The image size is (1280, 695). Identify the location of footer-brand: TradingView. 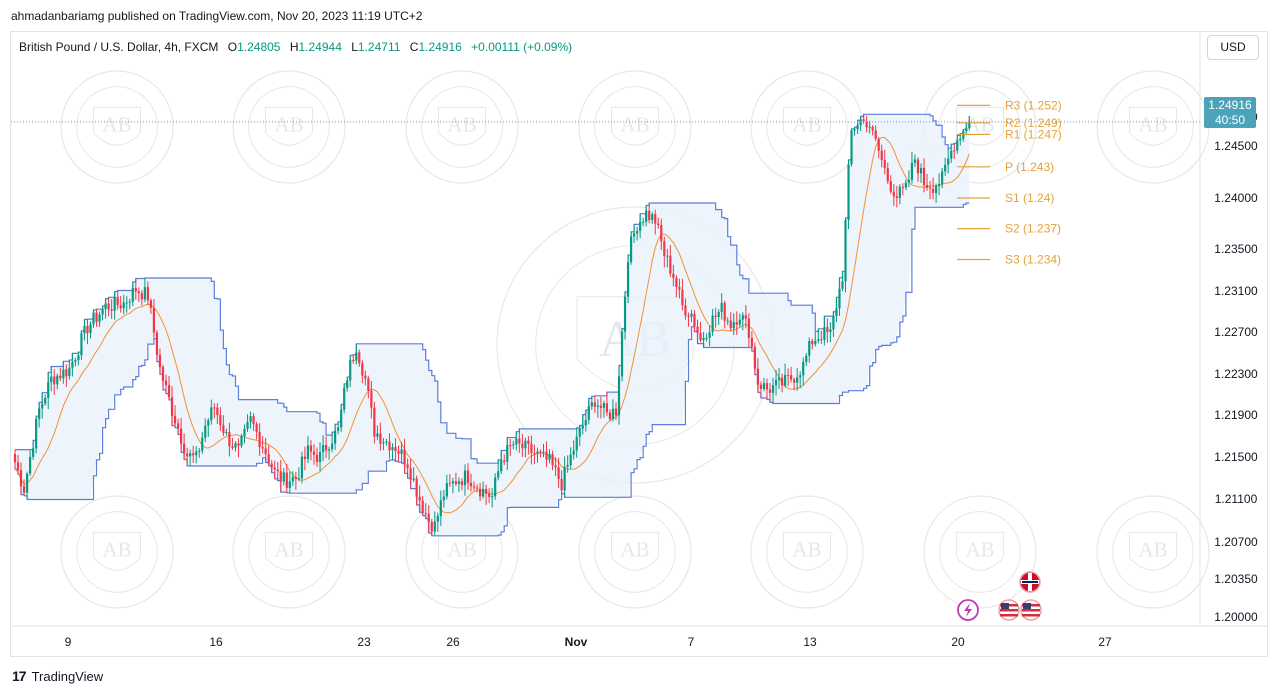
(67, 676).